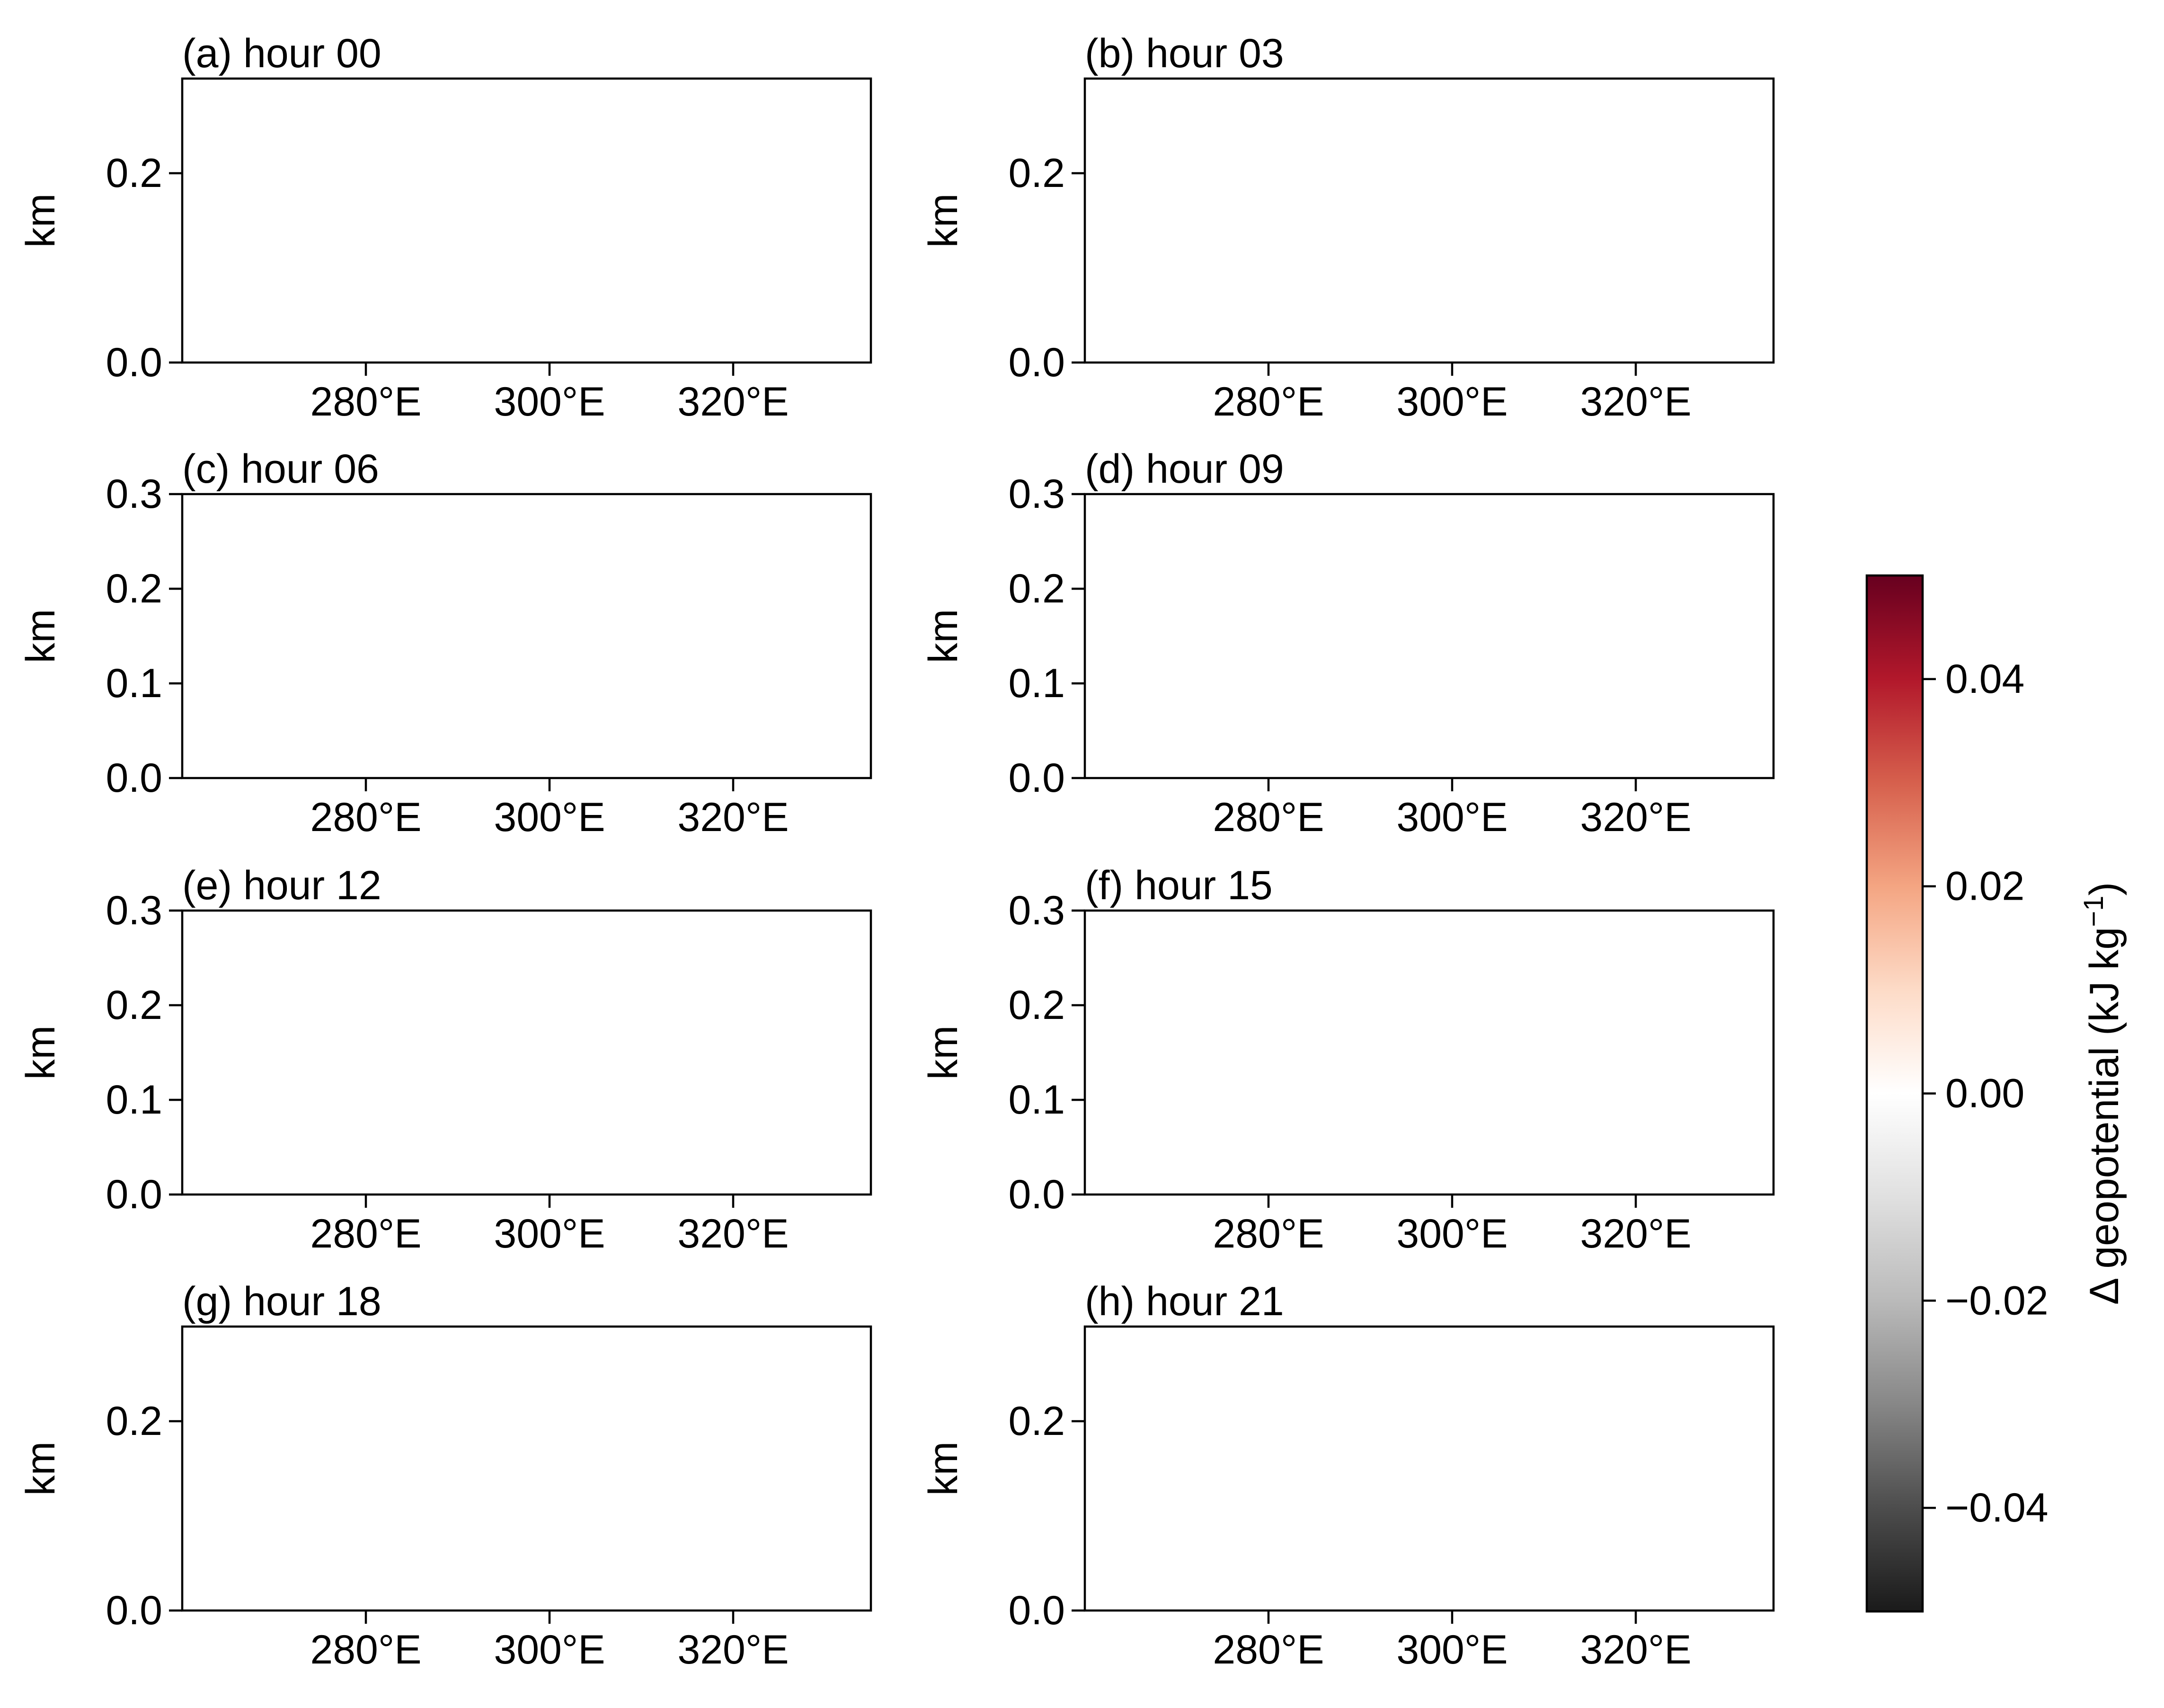  I want to click on panel-title: (b) hour 03, so click(1184, 54).